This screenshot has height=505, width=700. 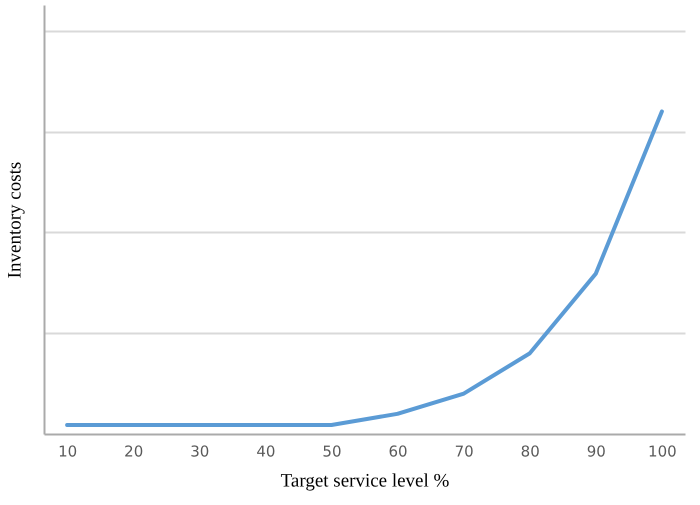 What do you see at coordinates (596, 451) in the screenshot?
I see `x-tick-label: 90` at bounding box center [596, 451].